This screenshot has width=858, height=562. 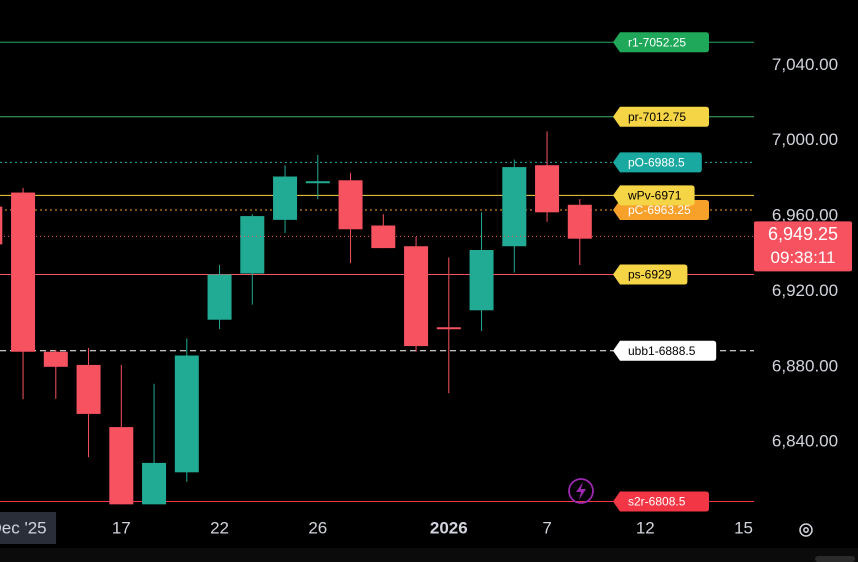 I want to click on level-label: r1-7052.25, so click(x=657, y=42).